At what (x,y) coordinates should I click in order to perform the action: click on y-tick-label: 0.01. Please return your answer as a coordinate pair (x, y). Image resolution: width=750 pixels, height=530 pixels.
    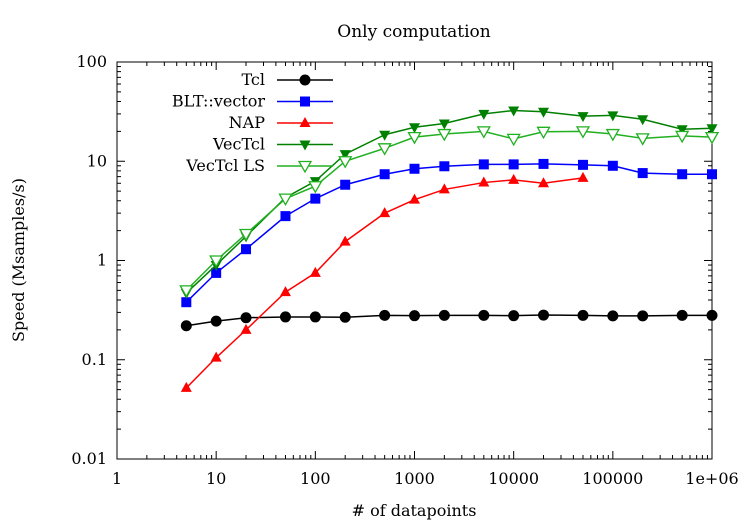
    Looking at the image, I should click on (89, 458).